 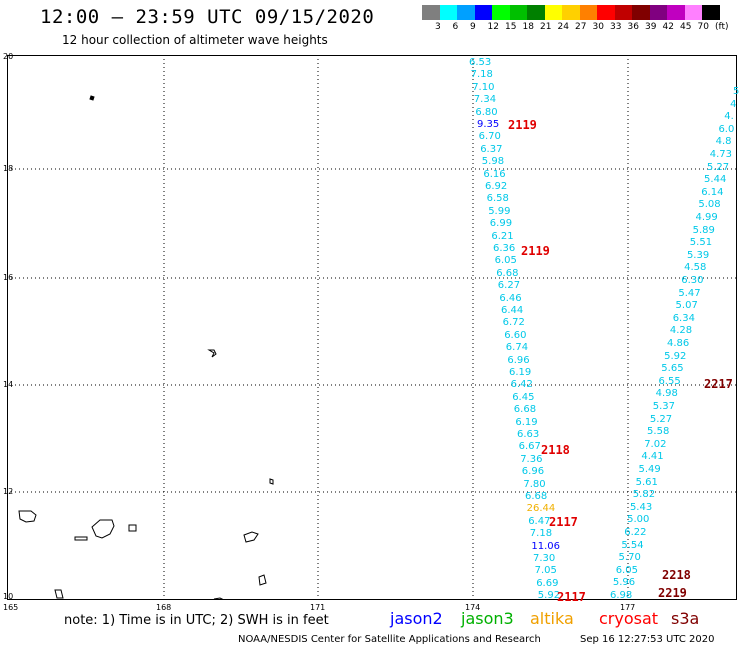 What do you see at coordinates (499, 211) in the screenshot?
I see `wave-height-value: 5.99` at bounding box center [499, 211].